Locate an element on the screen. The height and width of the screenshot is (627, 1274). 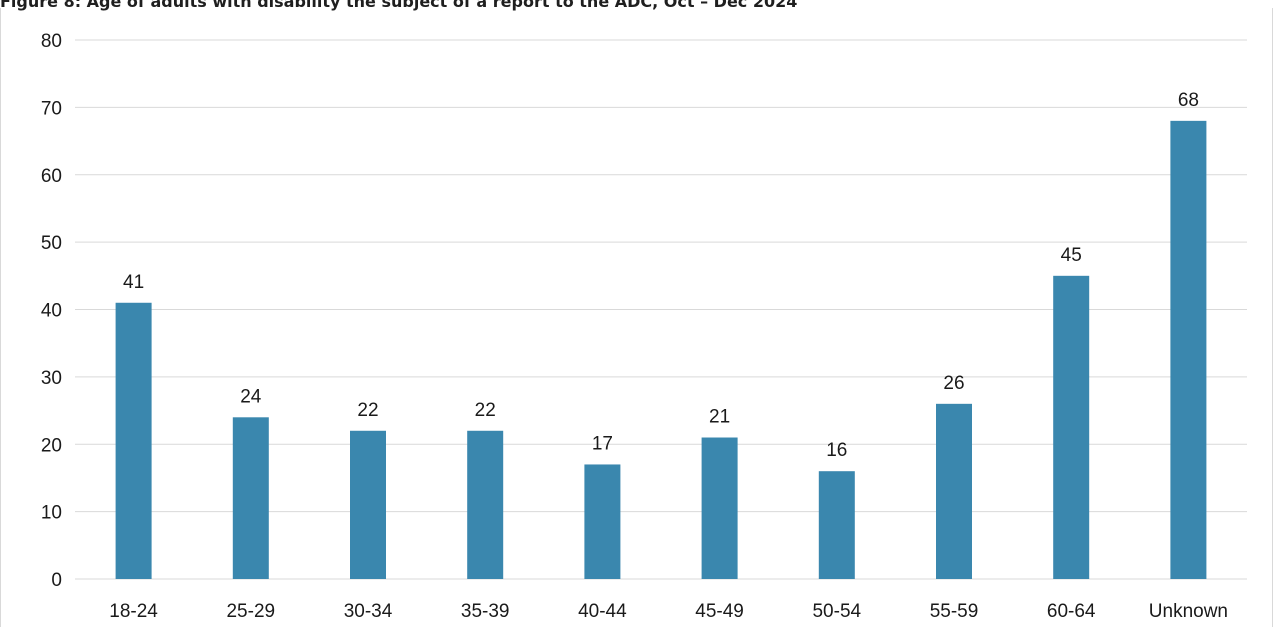
y-tick-label: 0 is located at coordinates (56, 580).